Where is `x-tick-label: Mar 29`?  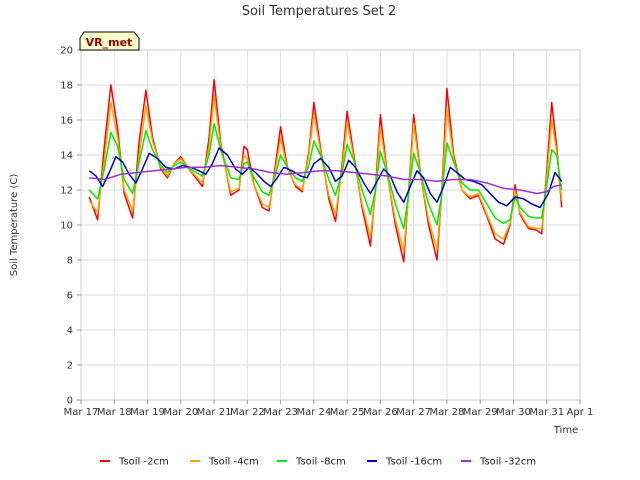 x-tick-label: Mar 29 is located at coordinates (480, 412).